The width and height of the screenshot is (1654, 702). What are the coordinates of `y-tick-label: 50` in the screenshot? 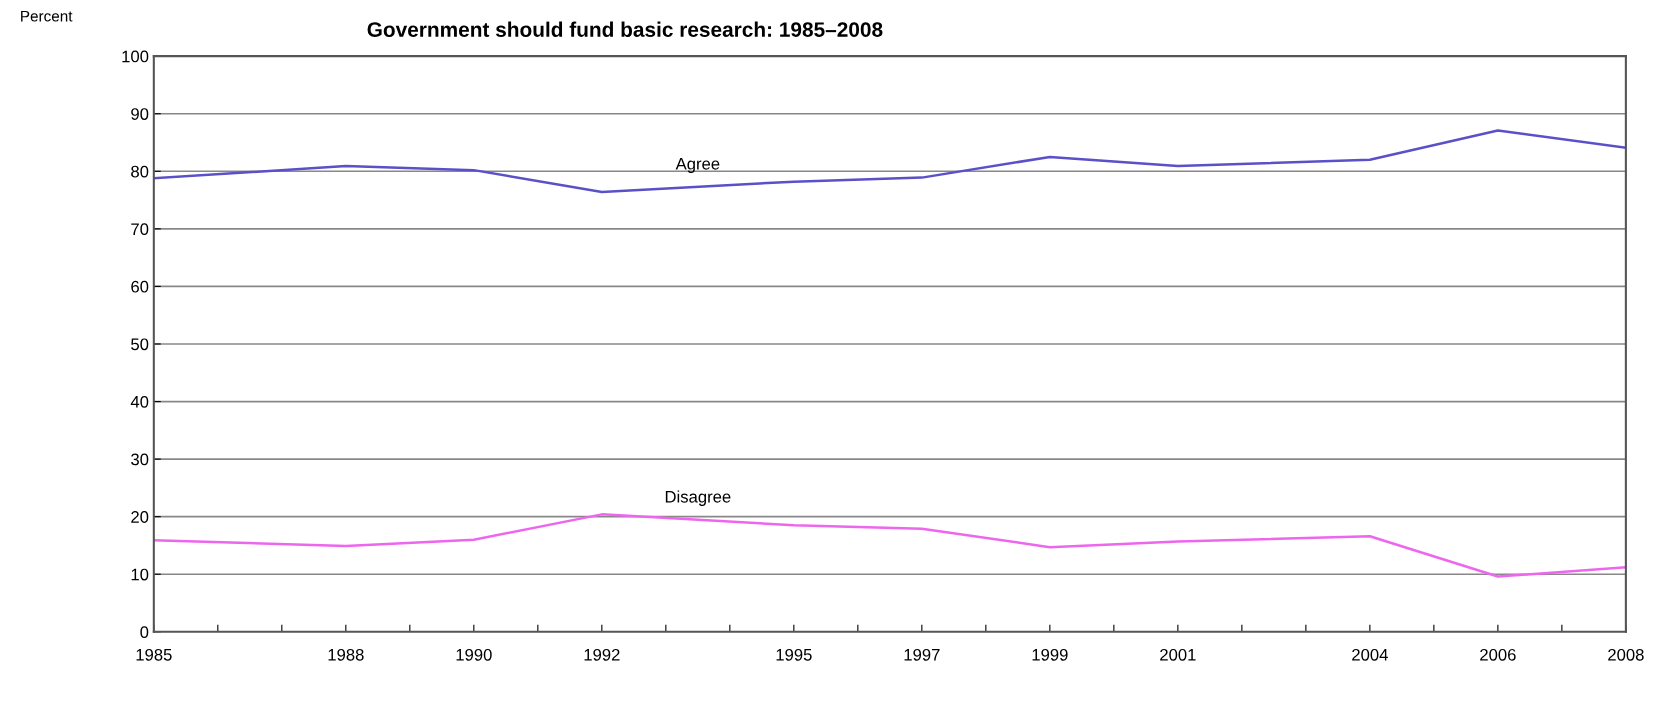 It's located at (140, 344).